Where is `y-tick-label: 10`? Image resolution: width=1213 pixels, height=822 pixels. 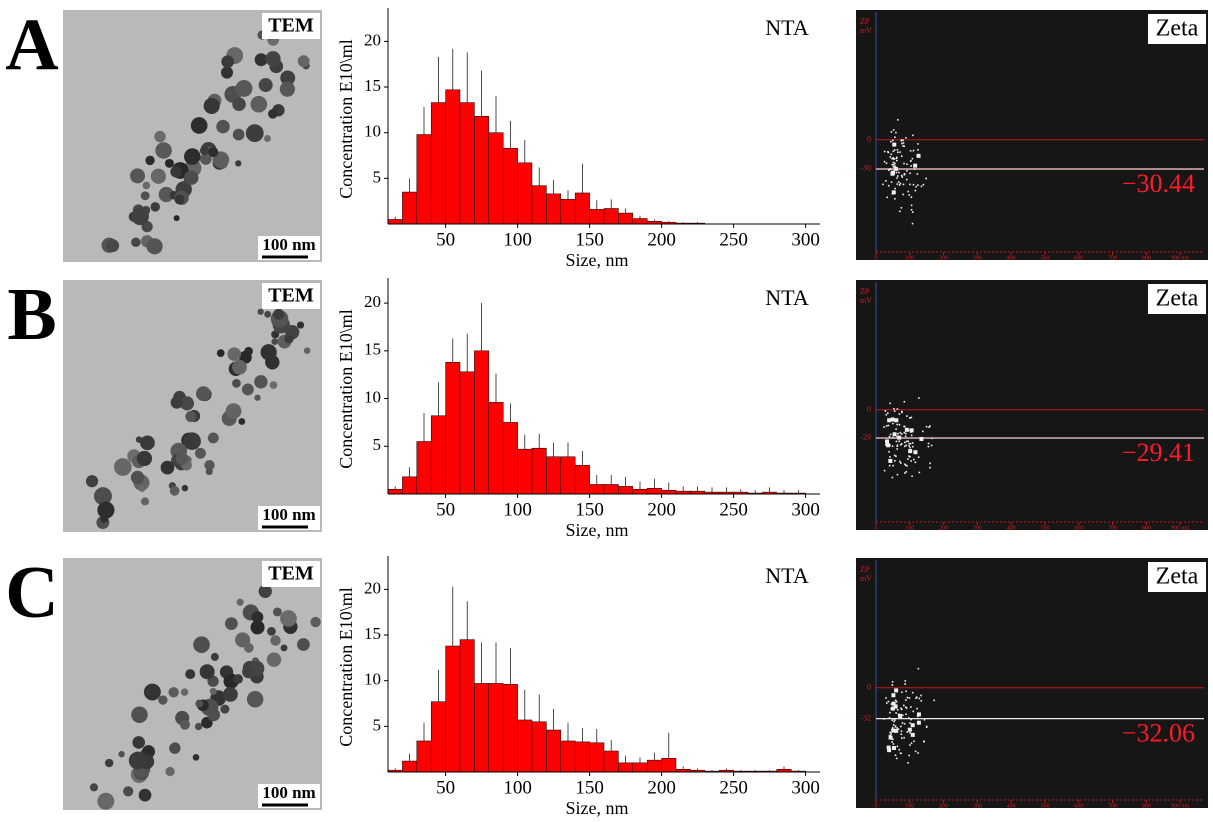 y-tick-label: 10 is located at coordinates (372, 679).